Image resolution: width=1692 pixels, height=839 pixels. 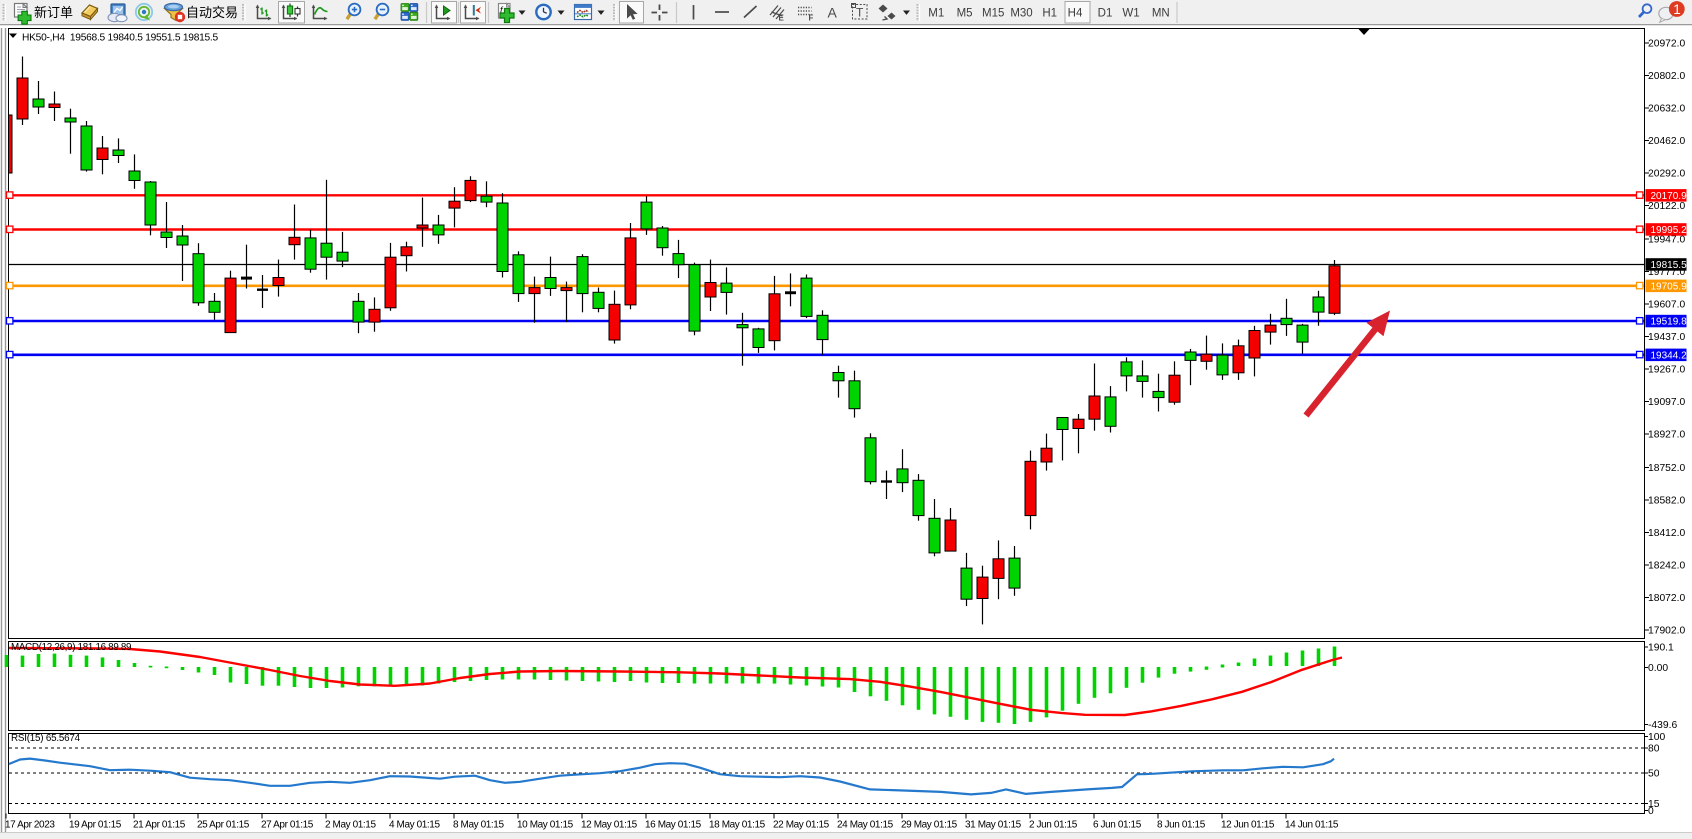 I want to click on svg-text: 20122.0, so click(x=1666, y=206).